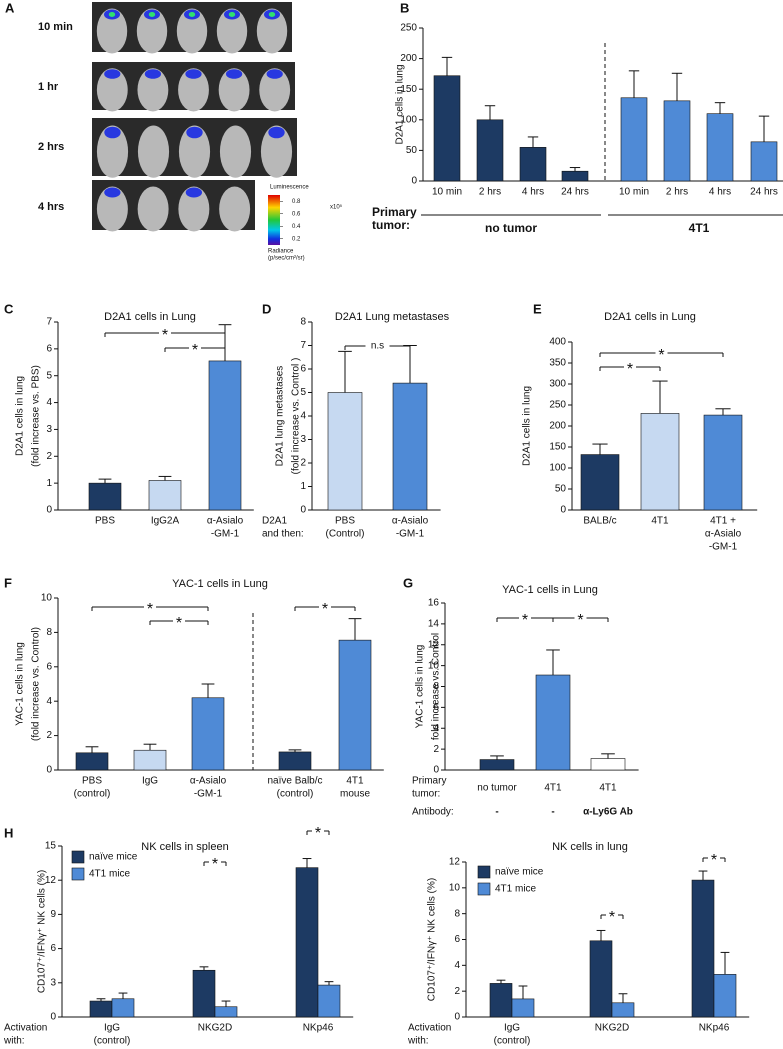  Describe the element at coordinates (634, 192) in the screenshot. I see `x-tick-label: 10 min` at that location.